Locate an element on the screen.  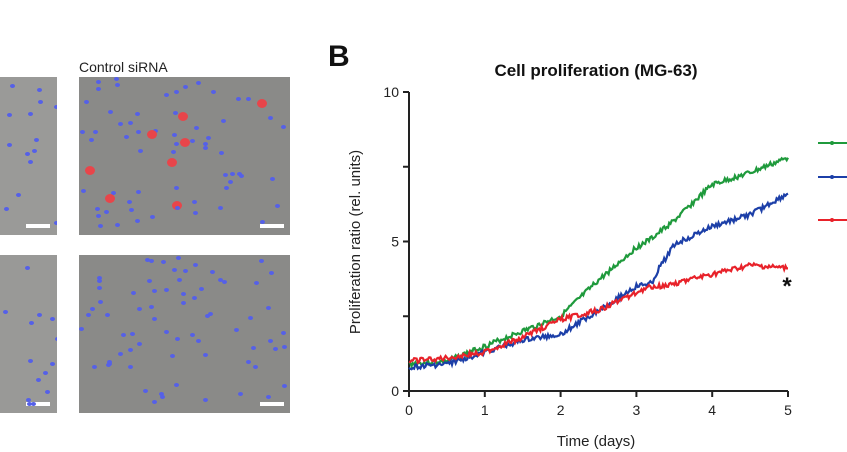
legend-marker-blue is located at coordinates (832, 177).